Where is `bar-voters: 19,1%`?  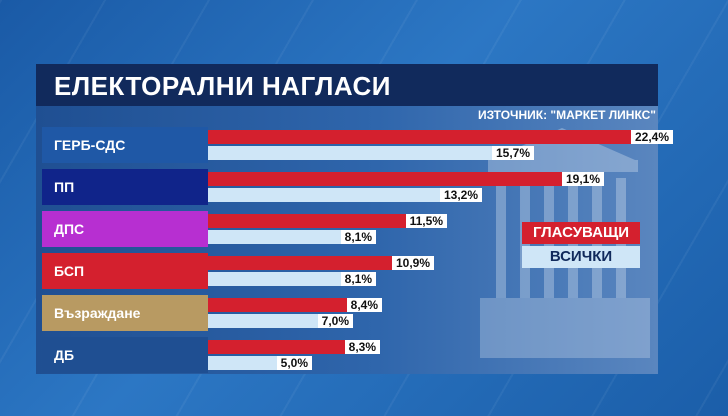 bar-voters: 19,1% is located at coordinates (406, 179).